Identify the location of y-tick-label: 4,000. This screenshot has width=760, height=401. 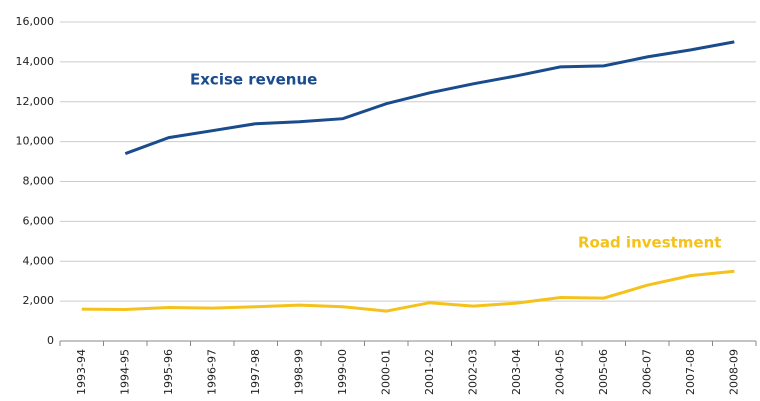
(39, 260).